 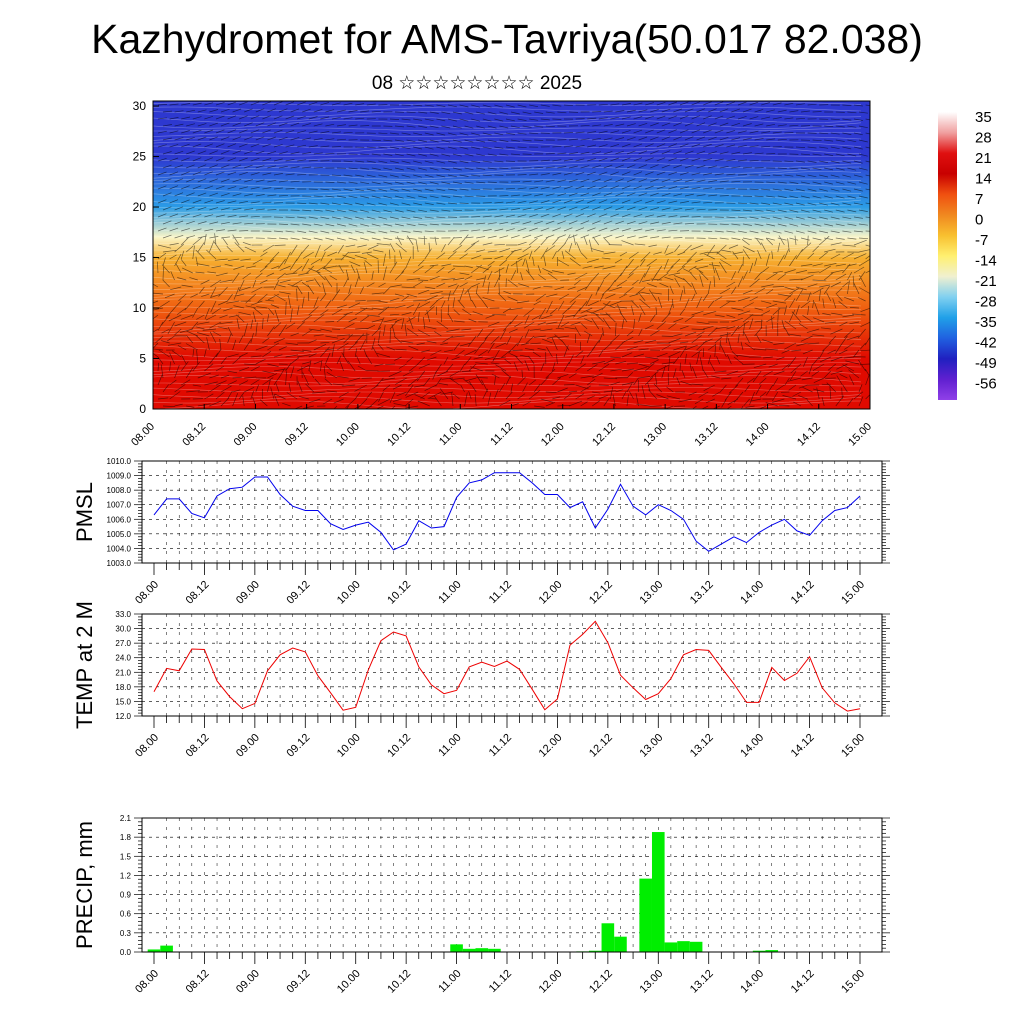 I want to click on y-tick-label: 1.5, so click(x=126, y=856).